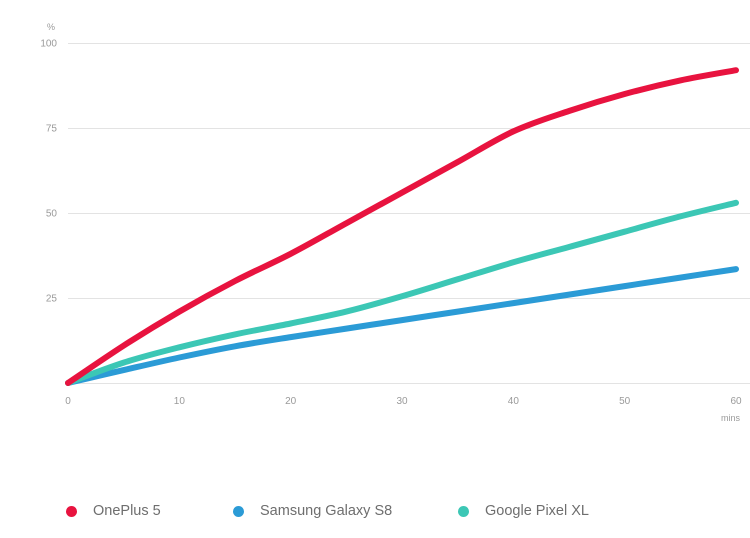 Image resolution: width=750 pixels, height=538 pixels. I want to click on legend-item-oneplus-5: OnePlus 5, so click(149, 511).